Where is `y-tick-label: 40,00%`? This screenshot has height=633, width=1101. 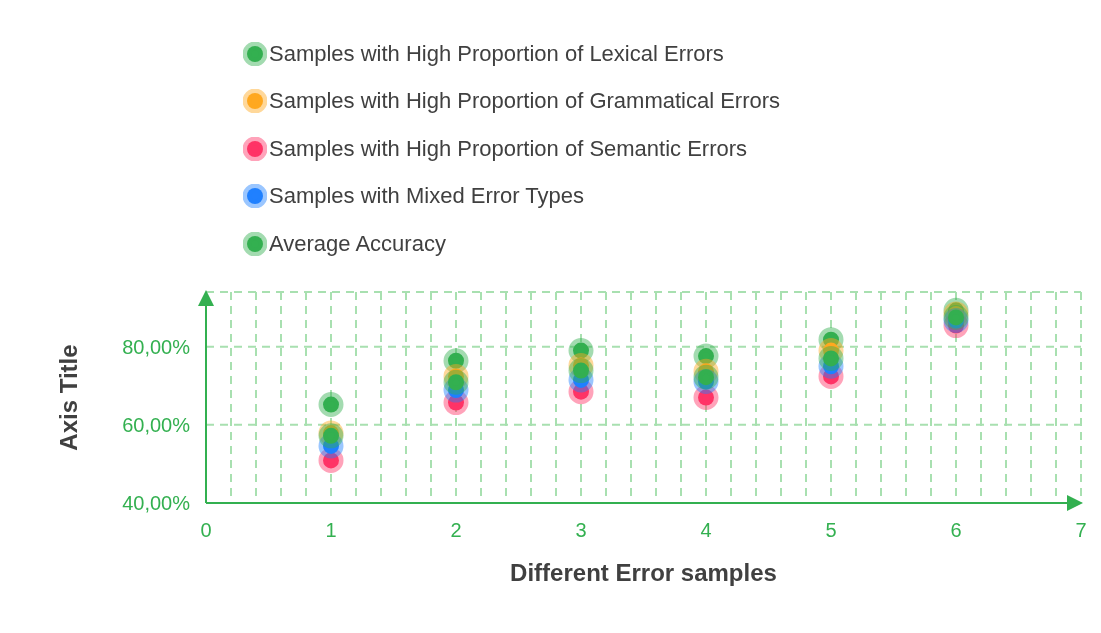
y-tick-label: 40,00% is located at coordinates (156, 503).